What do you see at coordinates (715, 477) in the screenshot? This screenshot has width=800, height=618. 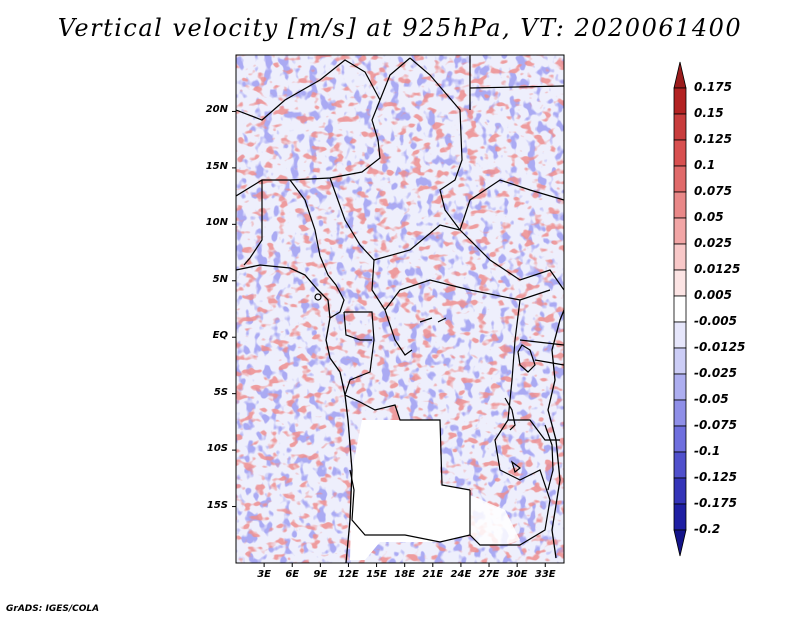 I see `colorbar-label: -0.125` at bounding box center [715, 477].